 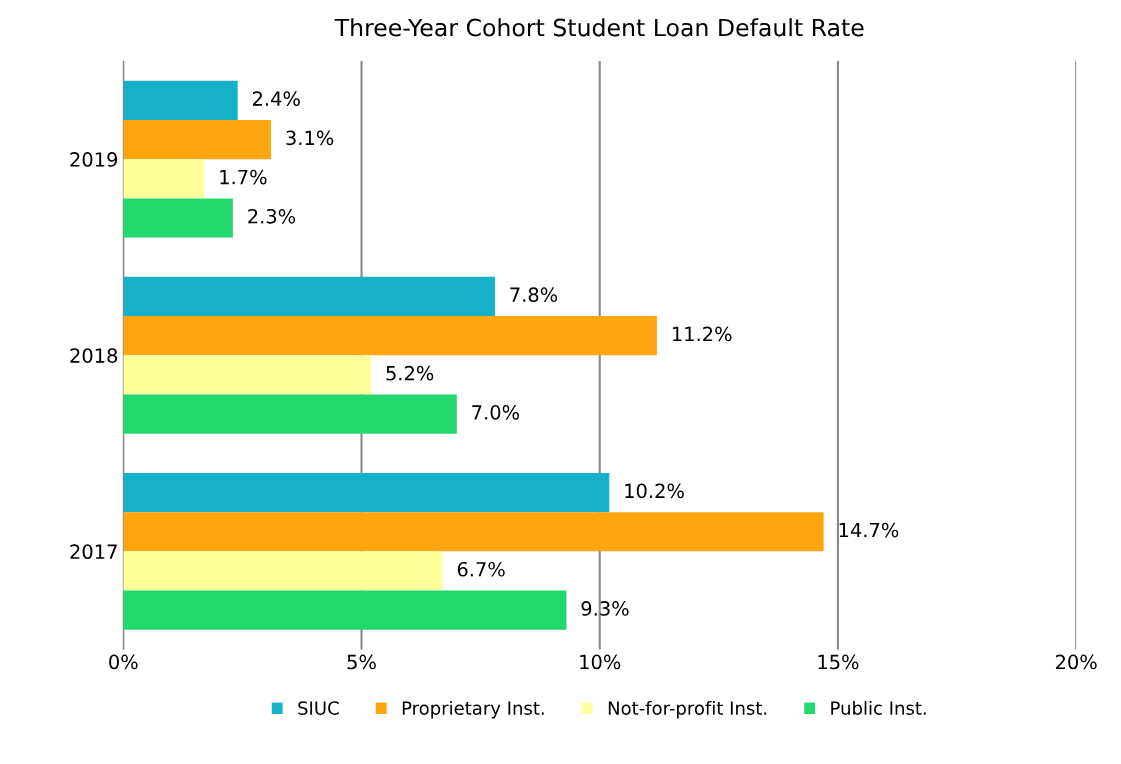 I want to click on data-label: 5.2%, so click(x=410, y=373).